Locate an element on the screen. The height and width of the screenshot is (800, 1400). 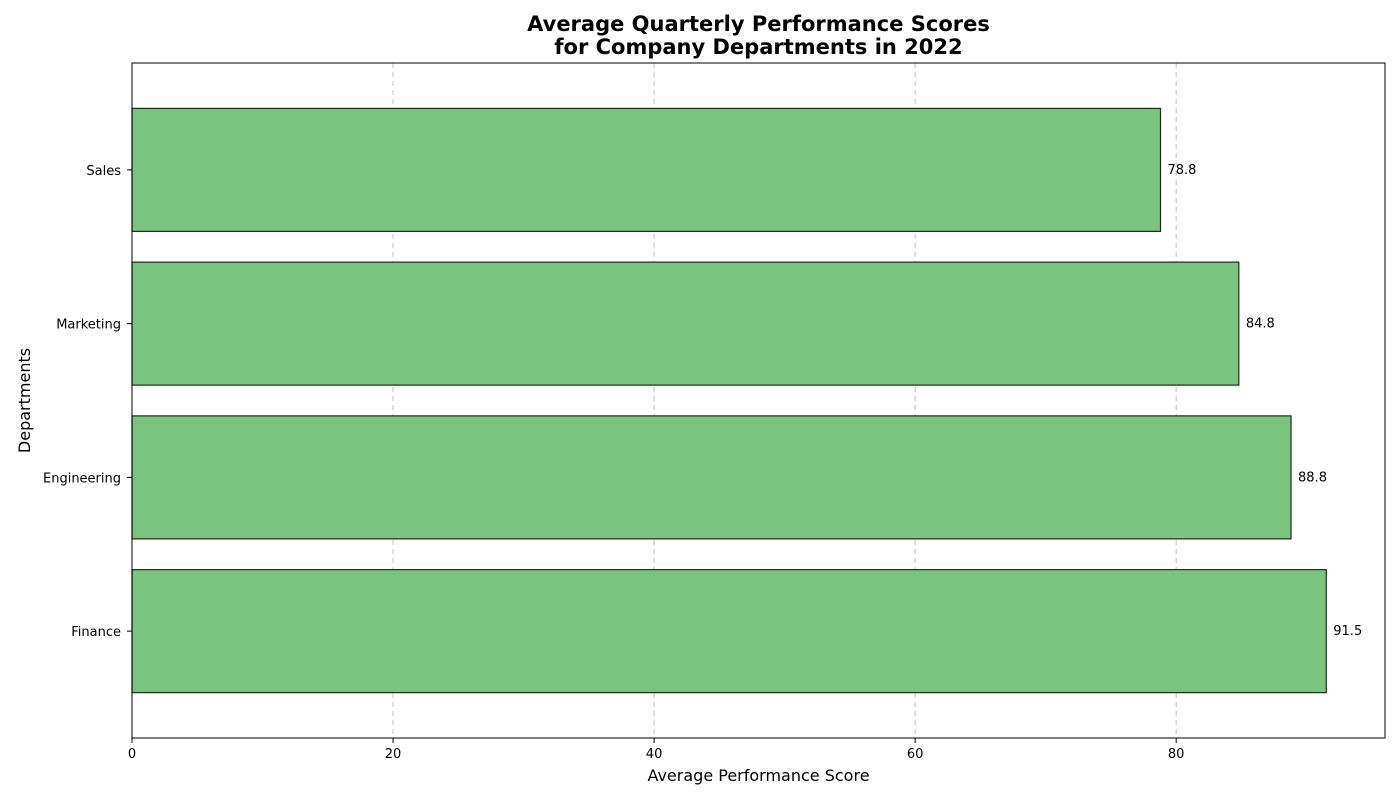
x-tick-label: 80 is located at coordinates (1176, 754).